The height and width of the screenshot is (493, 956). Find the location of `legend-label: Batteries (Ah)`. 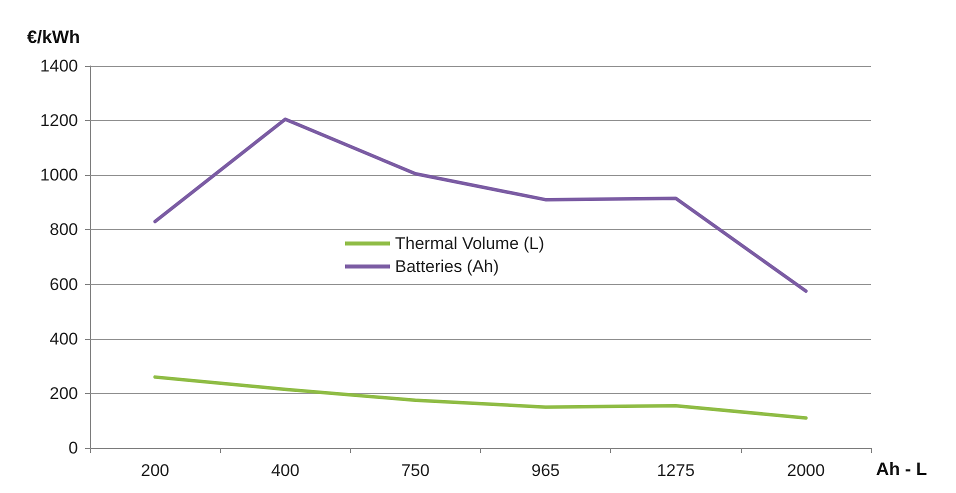

legend-label: Batteries (Ah) is located at coordinates (447, 266).